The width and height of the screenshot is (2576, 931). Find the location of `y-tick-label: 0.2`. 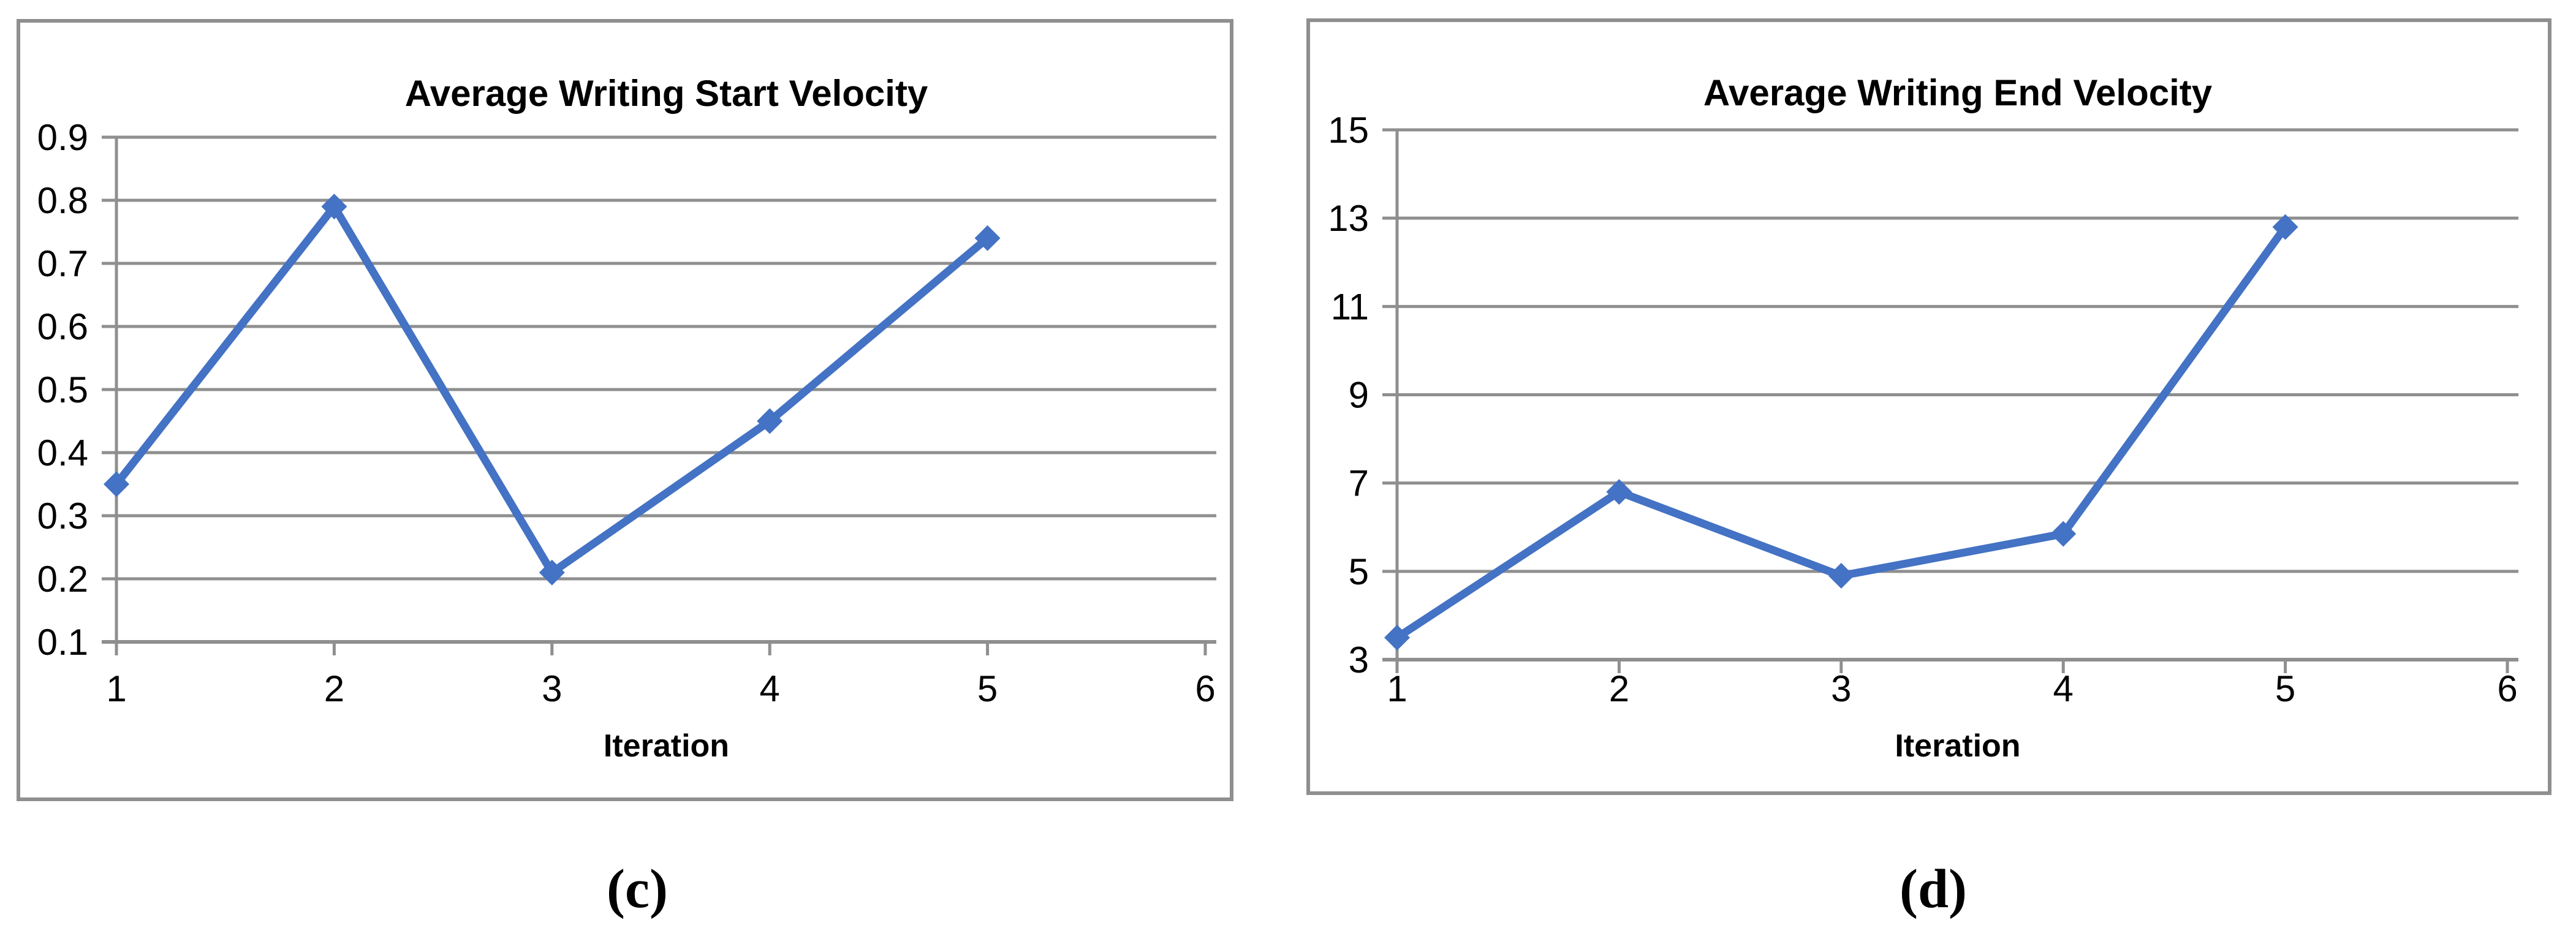

y-tick-label: 0.2 is located at coordinates (62, 579).